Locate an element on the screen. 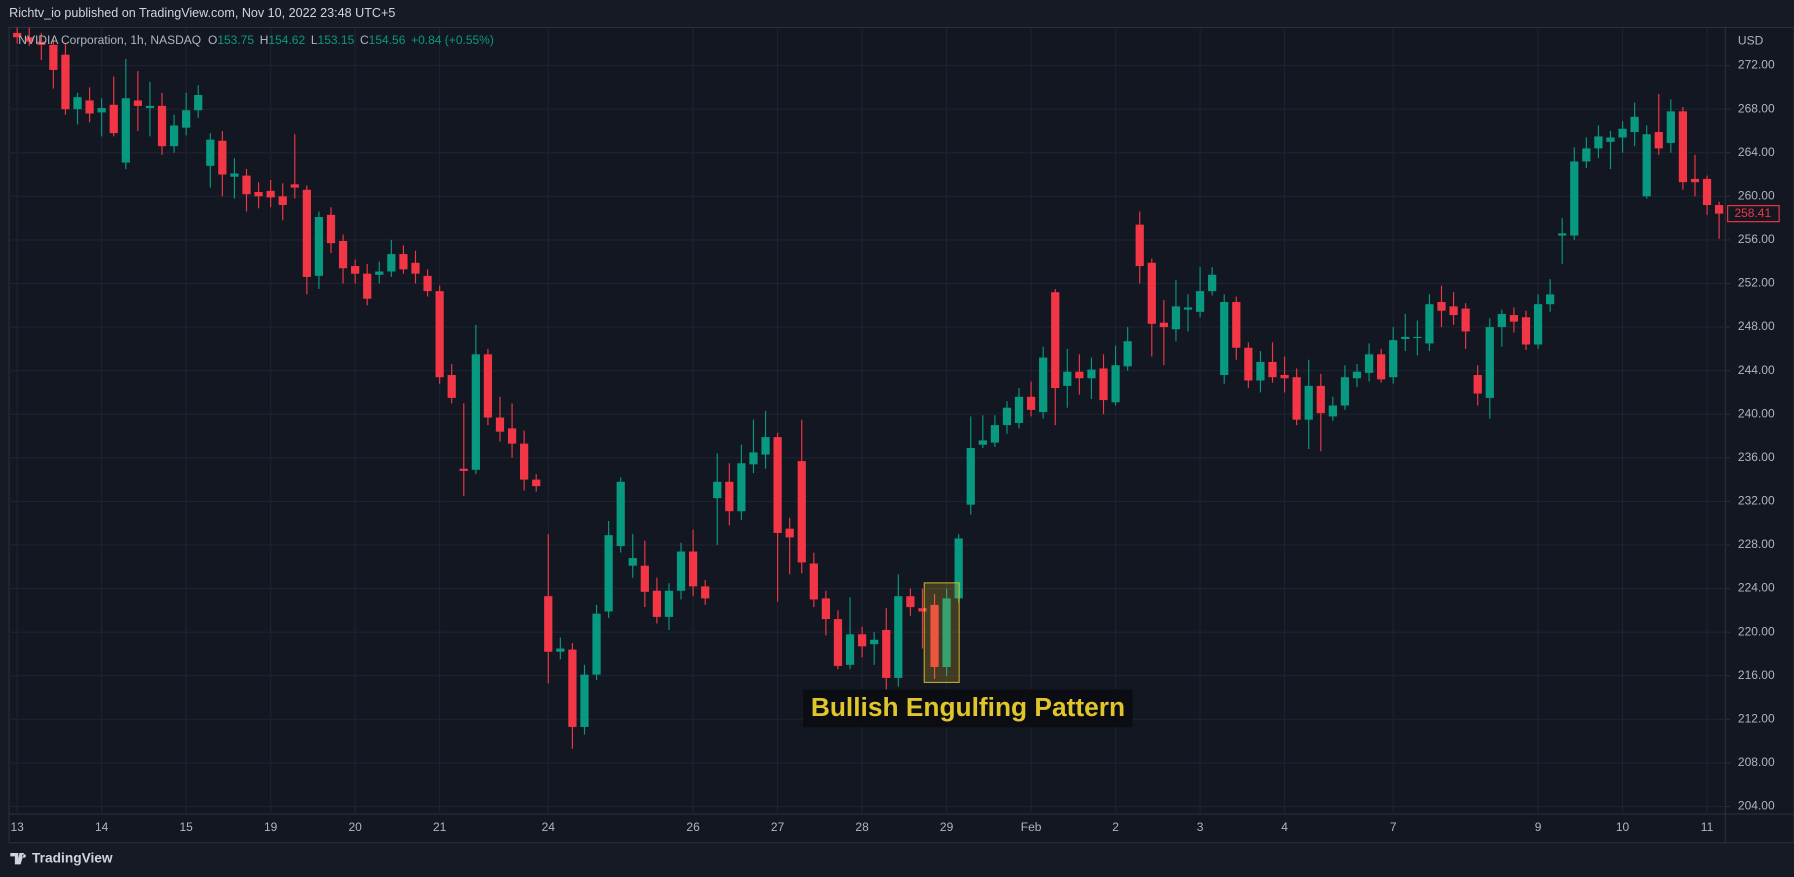 The height and width of the screenshot is (877, 1794). x-tick-label: 21 is located at coordinates (440, 827).